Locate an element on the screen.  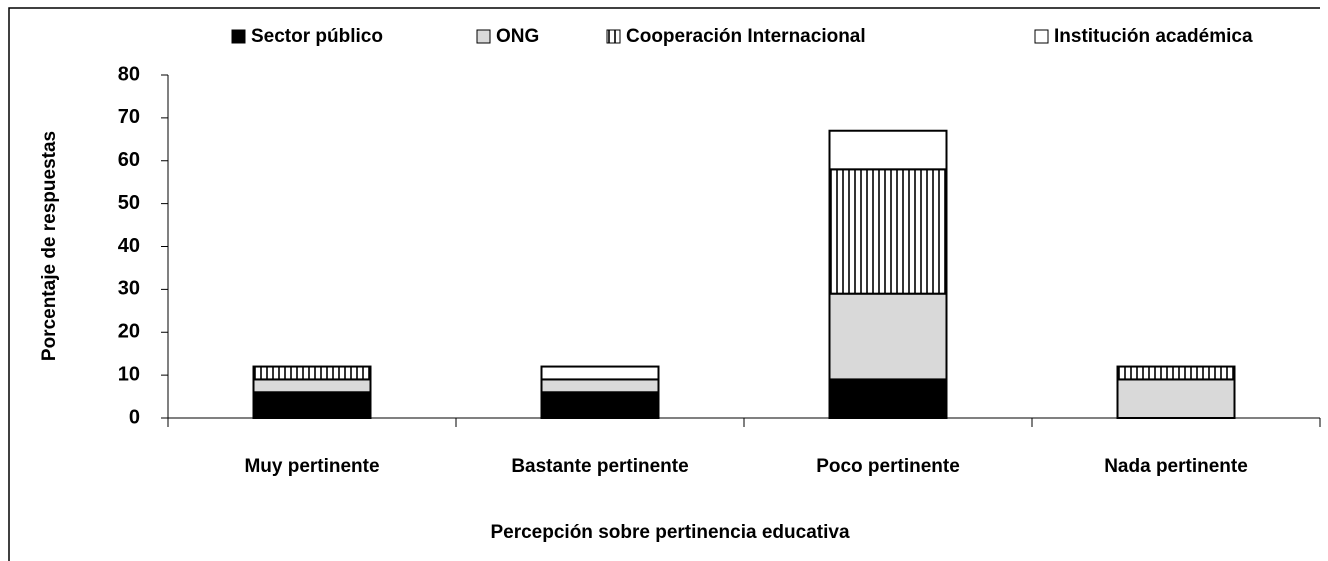
y-tick-label: 40 is located at coordinates (129, 246).